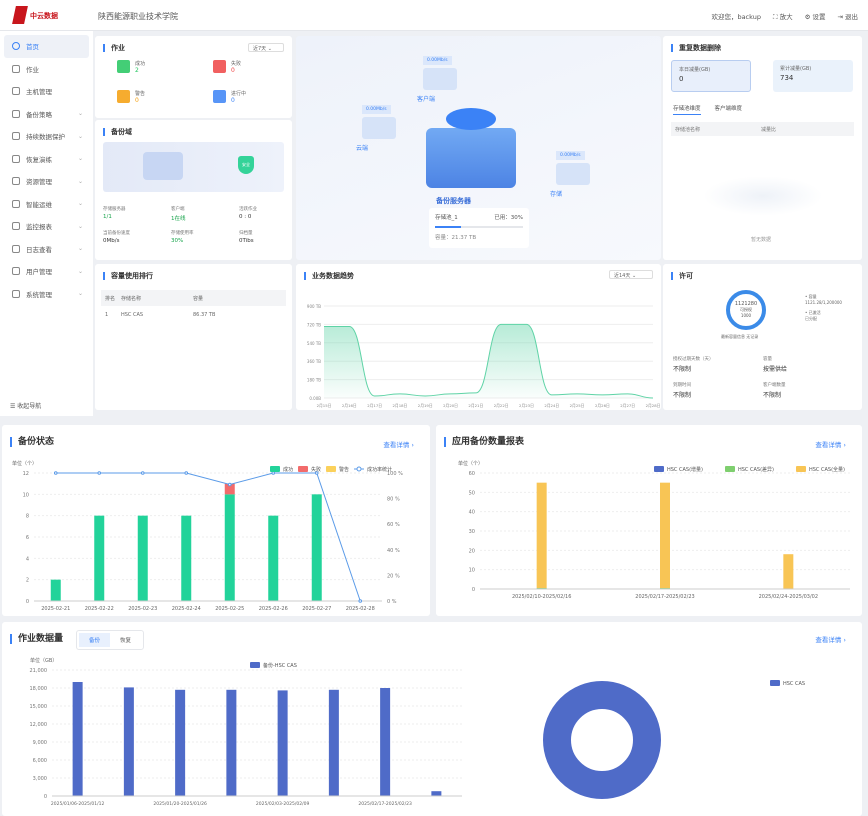 This screenshot has height=816, width=868. I want to click on tab-backup: 备份, so click(95, 640).